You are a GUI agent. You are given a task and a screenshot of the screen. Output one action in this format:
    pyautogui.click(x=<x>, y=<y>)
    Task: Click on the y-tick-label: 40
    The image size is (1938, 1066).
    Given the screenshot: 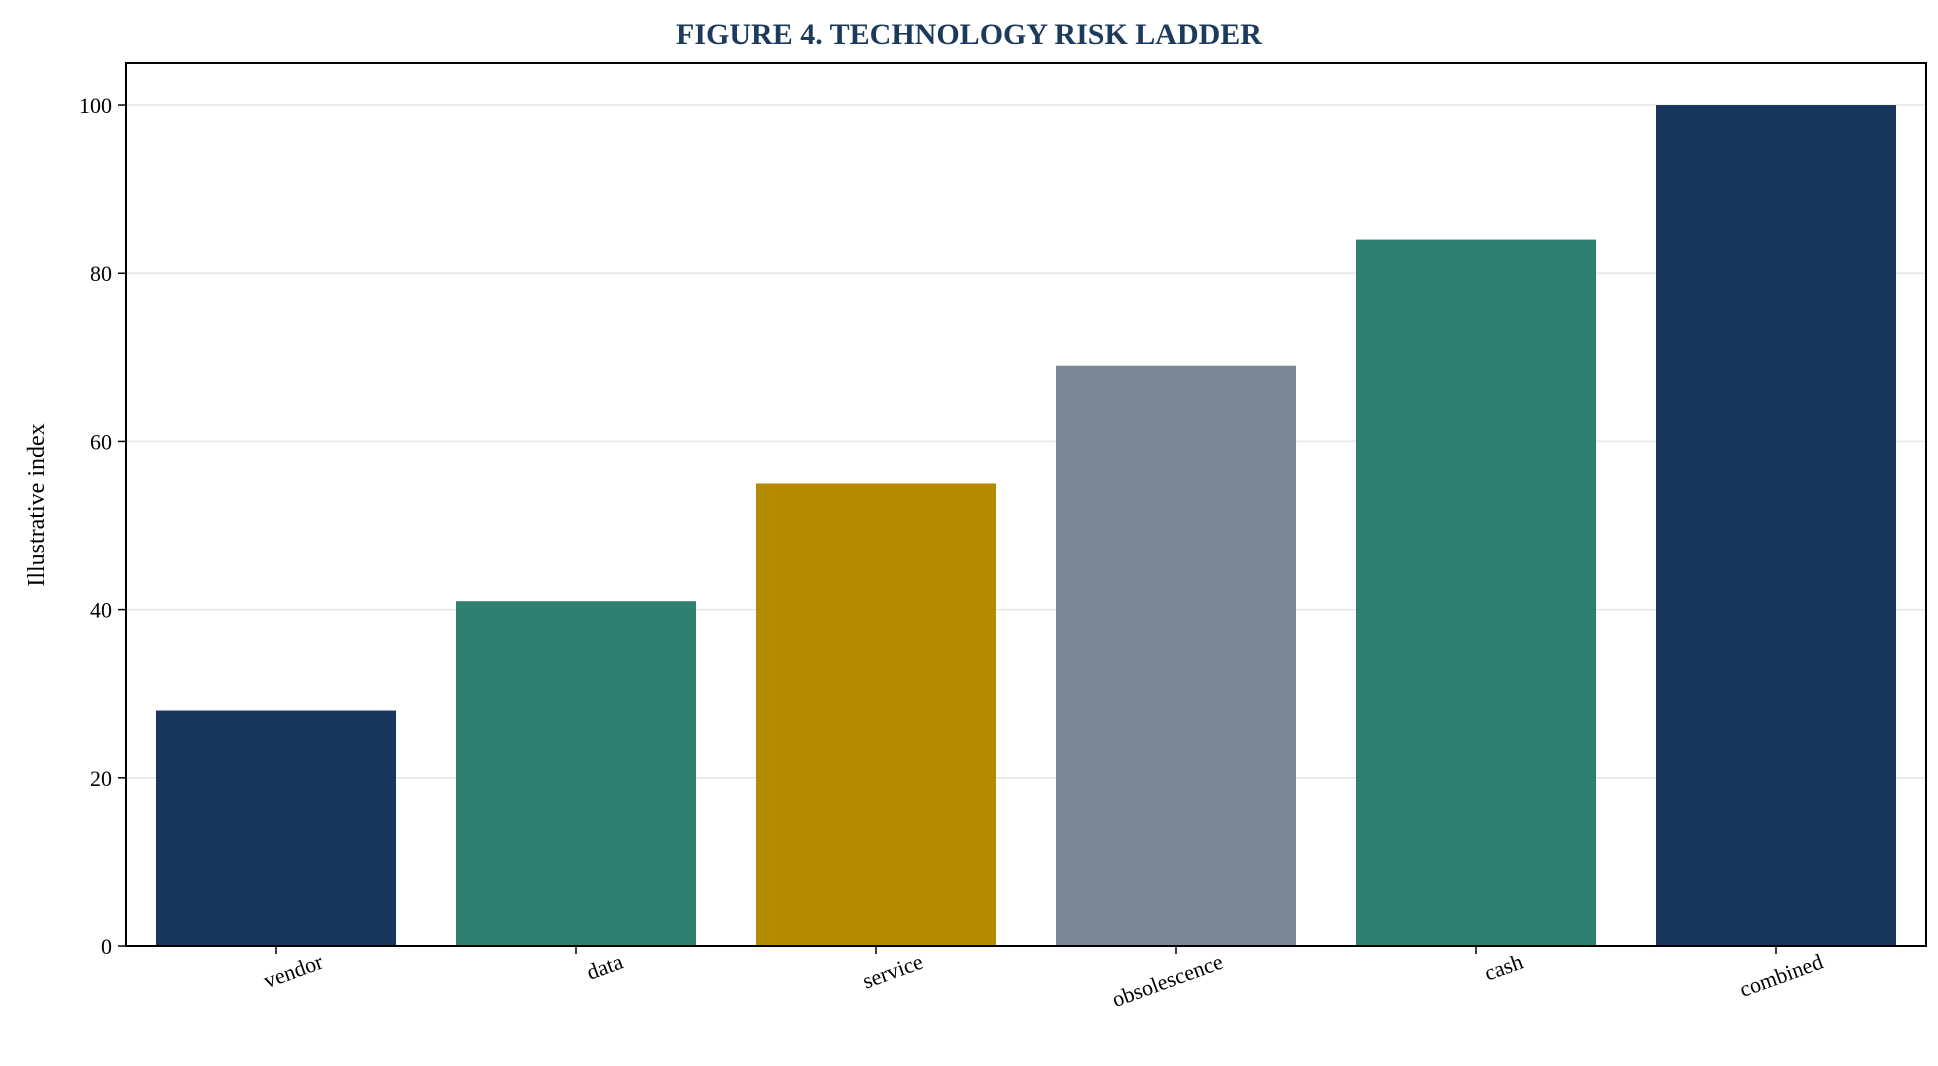 What is the action you would take?
    pyautogui.click(x=101, y=610)
    